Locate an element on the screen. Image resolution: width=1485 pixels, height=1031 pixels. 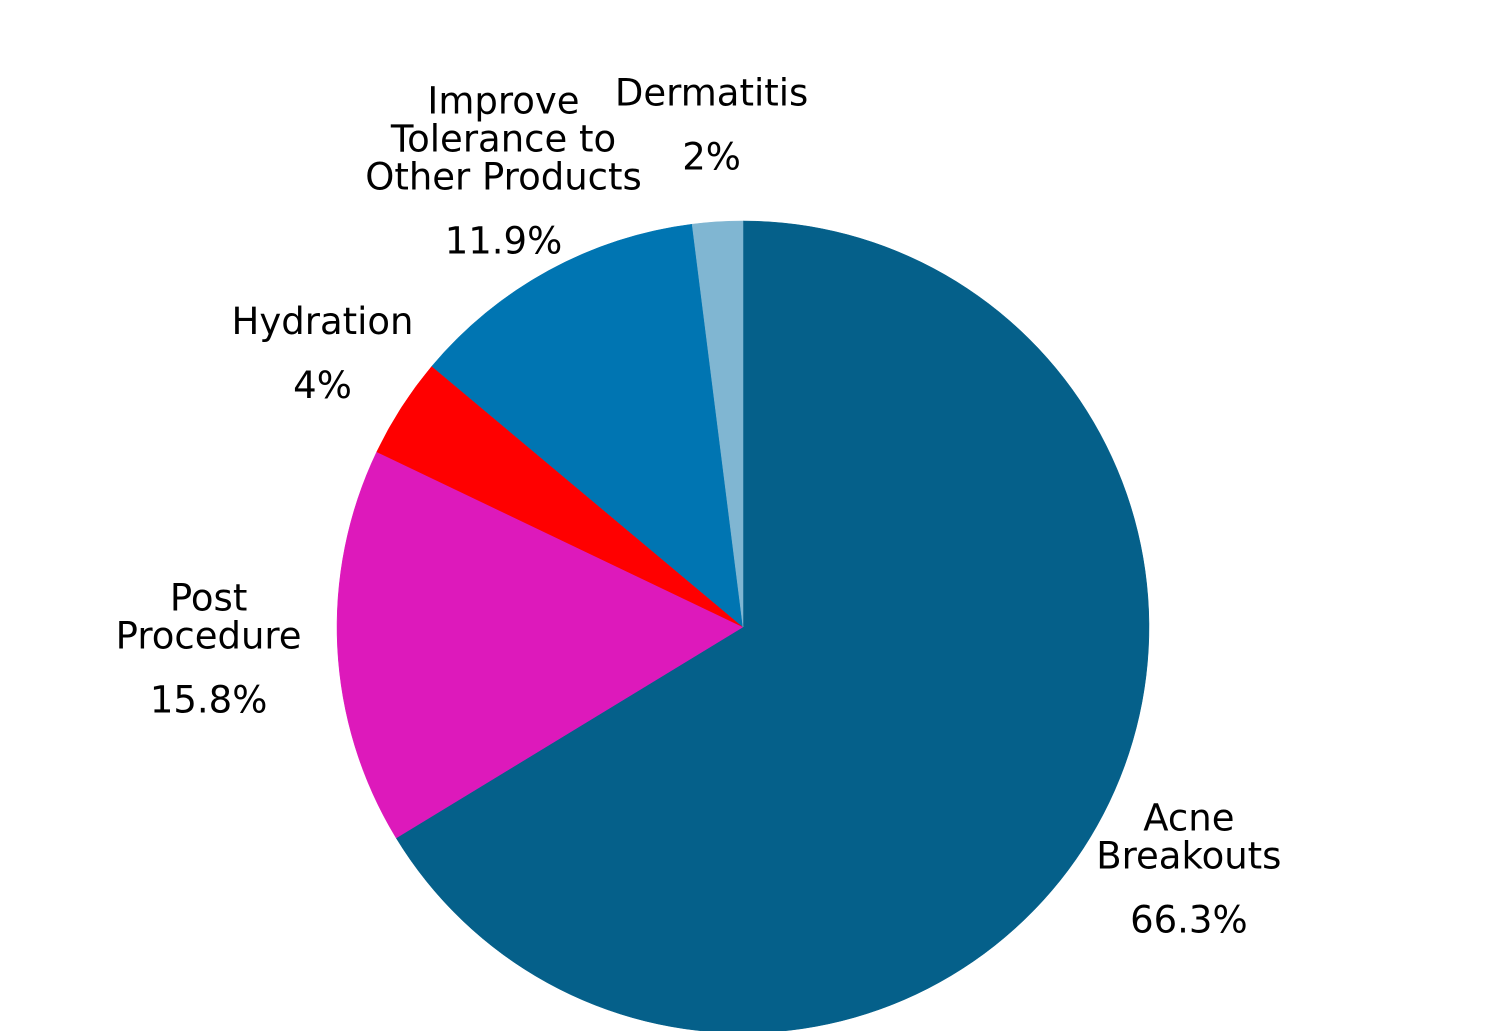
slice-name-label: Hydration is located at coordinates (323, 321).